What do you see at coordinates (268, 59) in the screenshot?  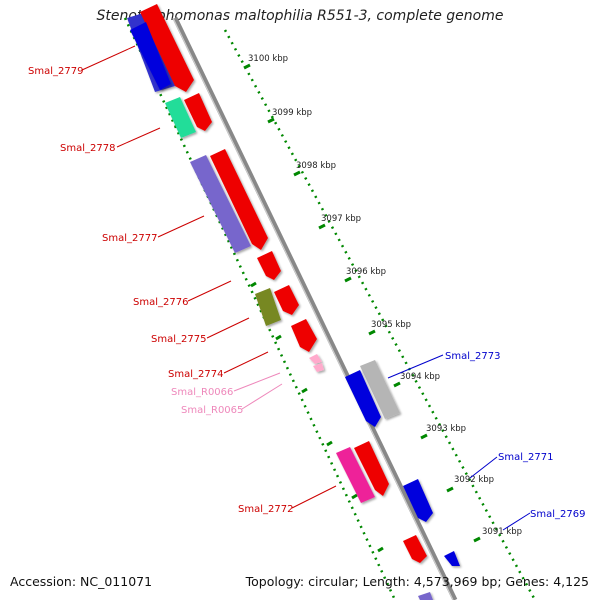 I see `ruler-label: 3100 kbp` at bounding box center [268, 59].